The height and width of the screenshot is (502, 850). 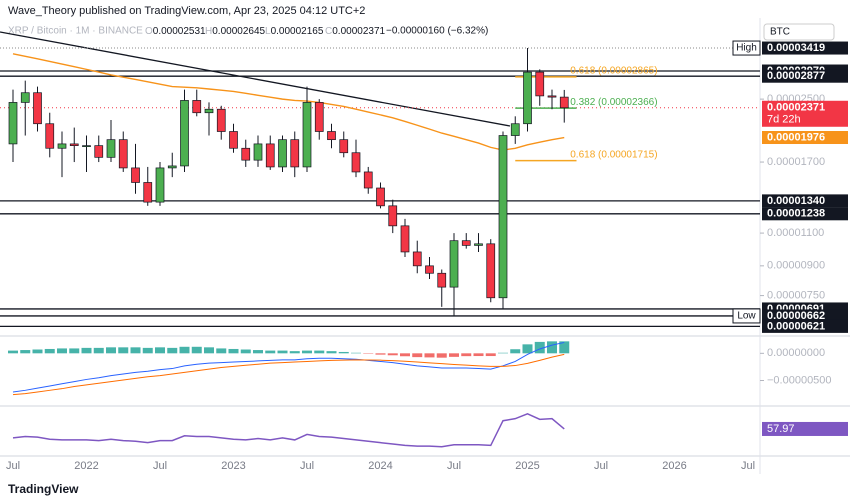 What do you see at coordinates (43, 489) in the screenshot?
I see `footer-logo: TradingView` at bounding box center [43, 489].